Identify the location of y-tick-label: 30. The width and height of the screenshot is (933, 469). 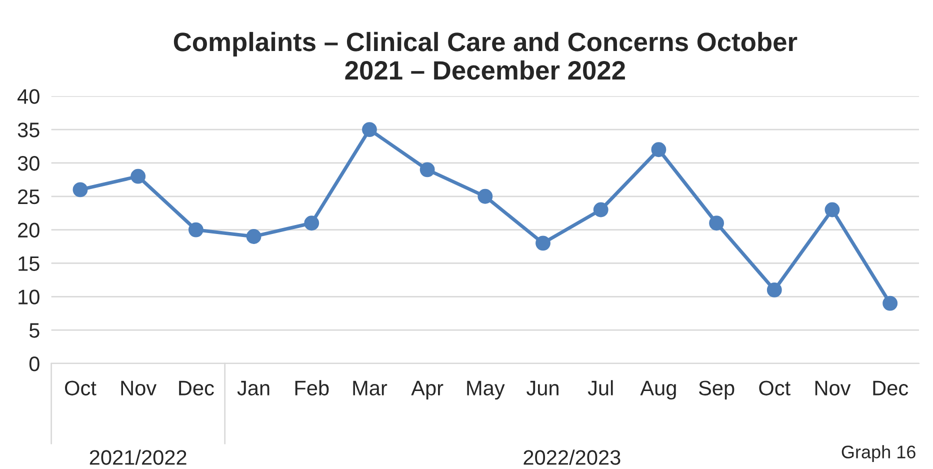
(29, 163).